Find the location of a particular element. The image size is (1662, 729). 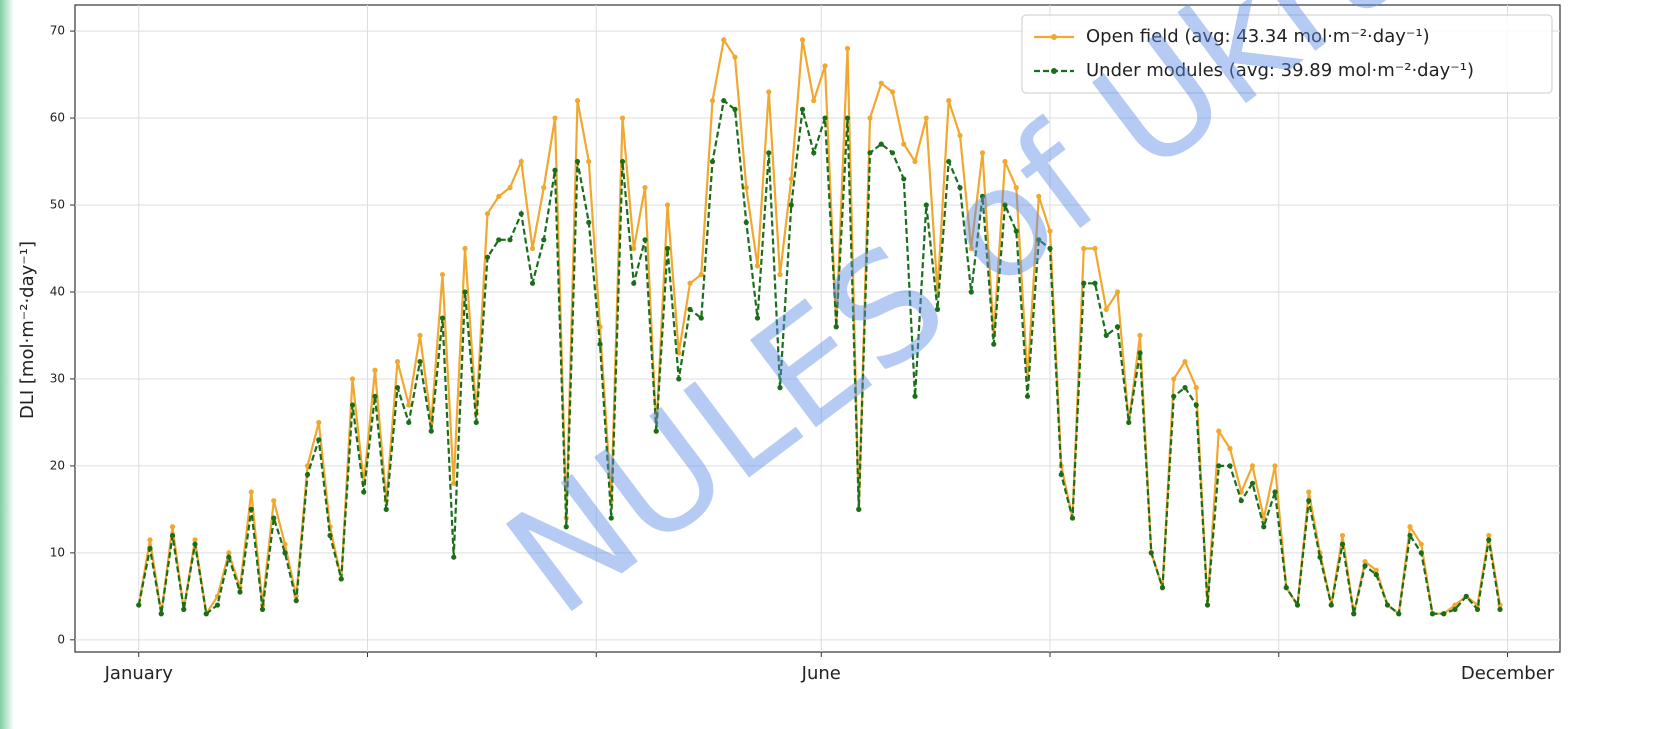

y-tick-label: 20 is located at coordinates (57, 465).